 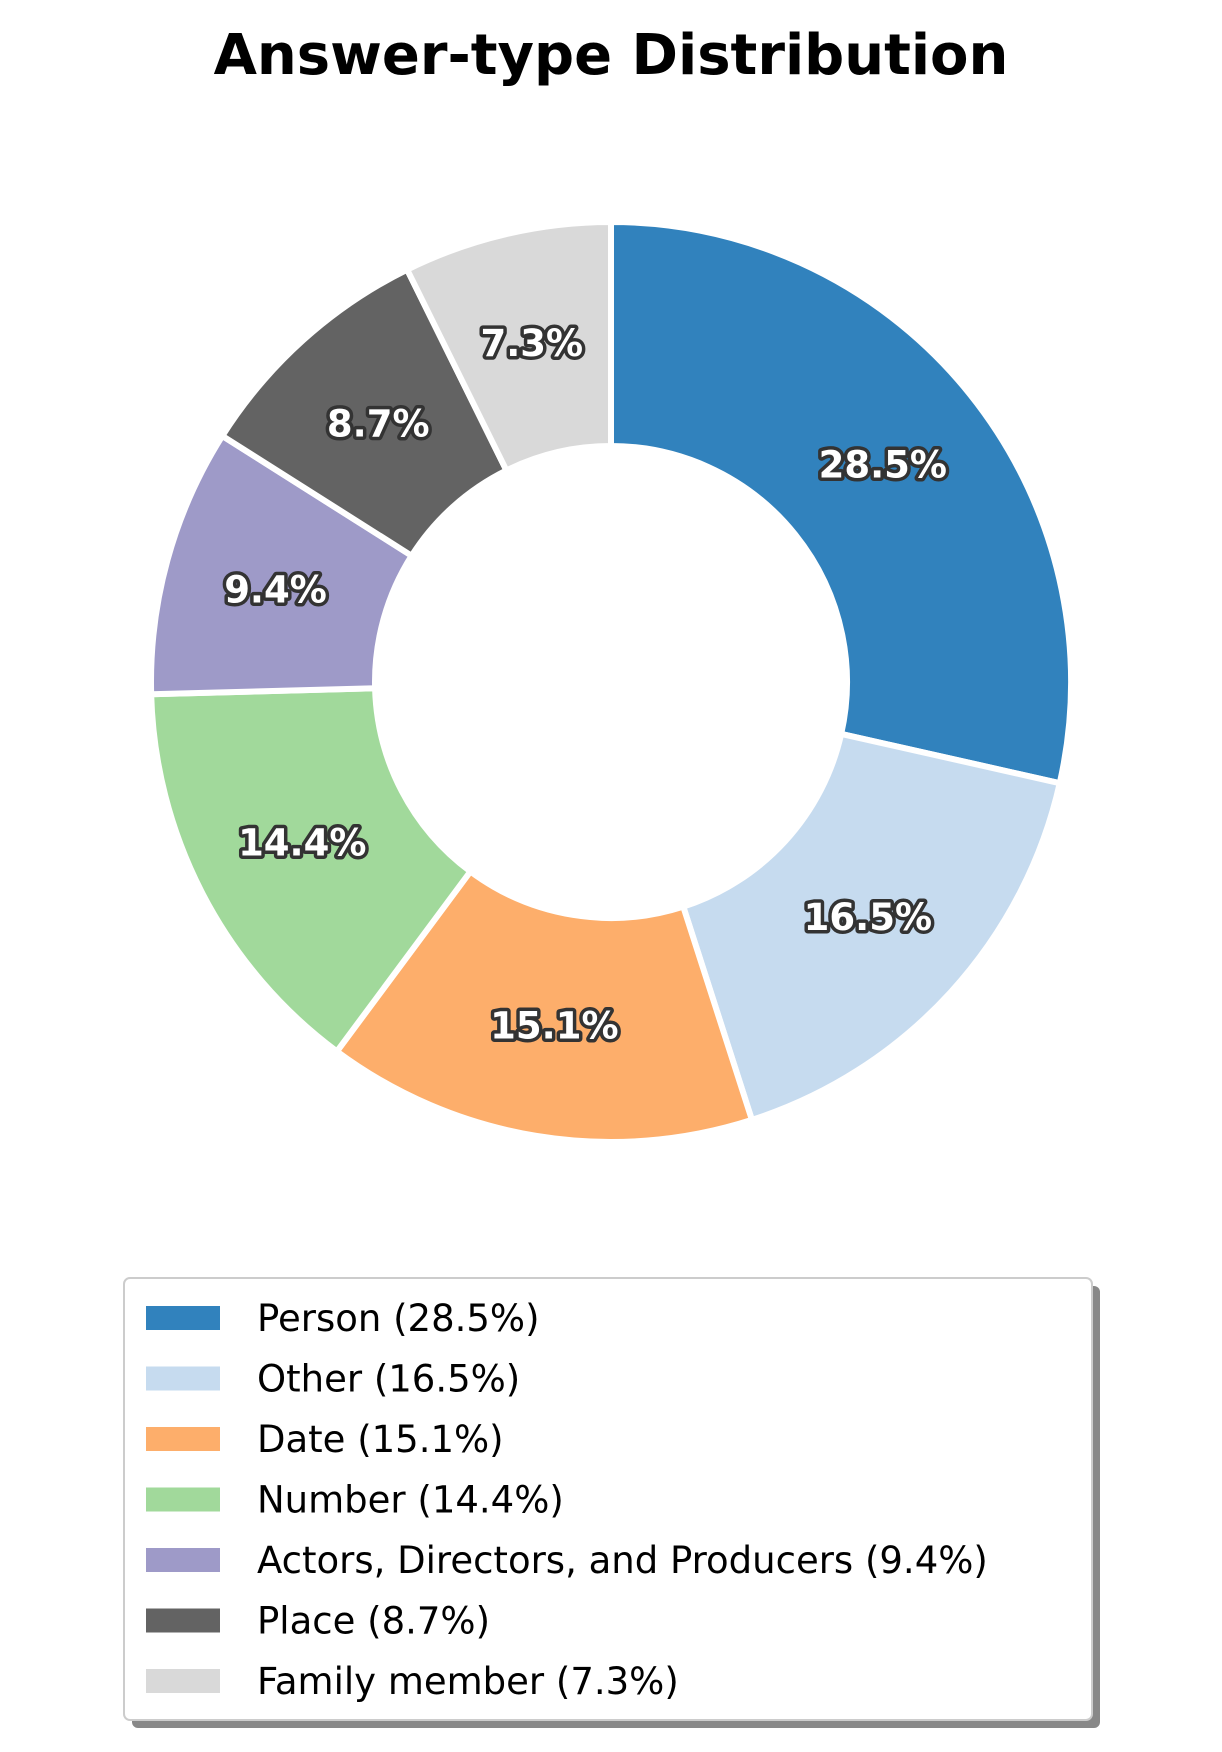 I want to click on legend-label-number: Number (14.4%), so click(x=410, y=1500).